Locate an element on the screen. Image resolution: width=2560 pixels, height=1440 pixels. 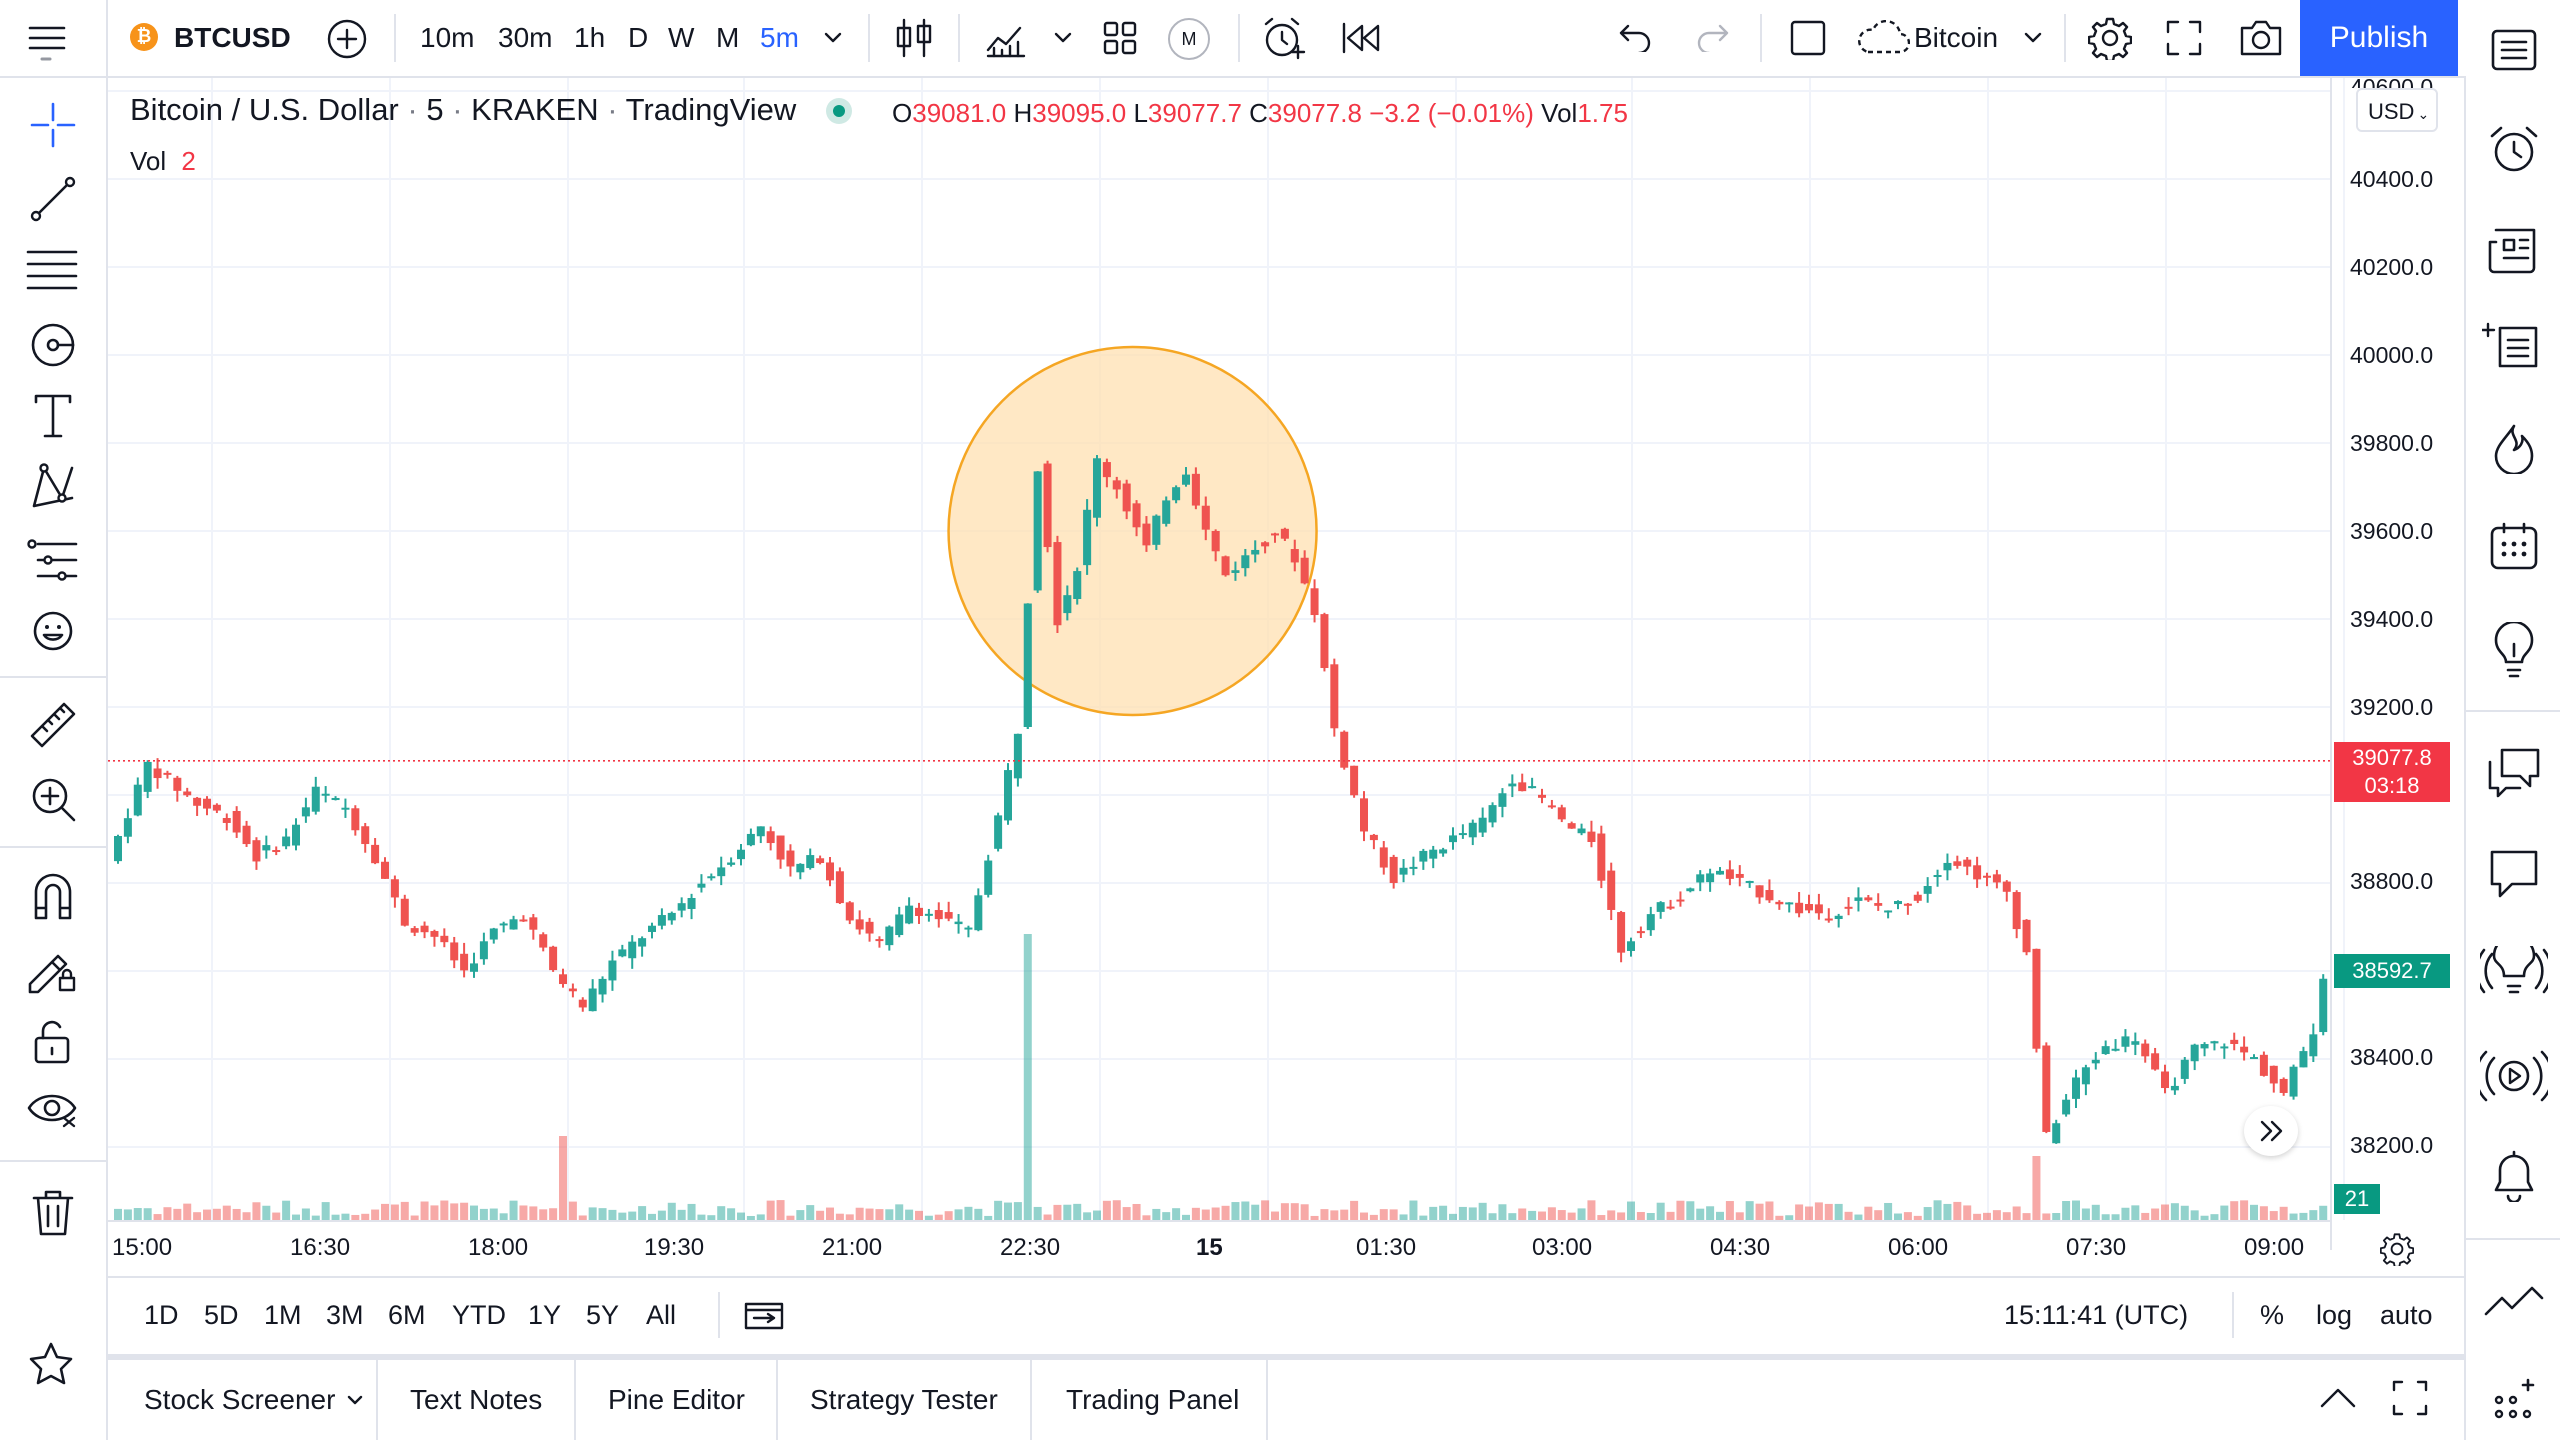
right-sidebar is located at coordinates (2513, 720).